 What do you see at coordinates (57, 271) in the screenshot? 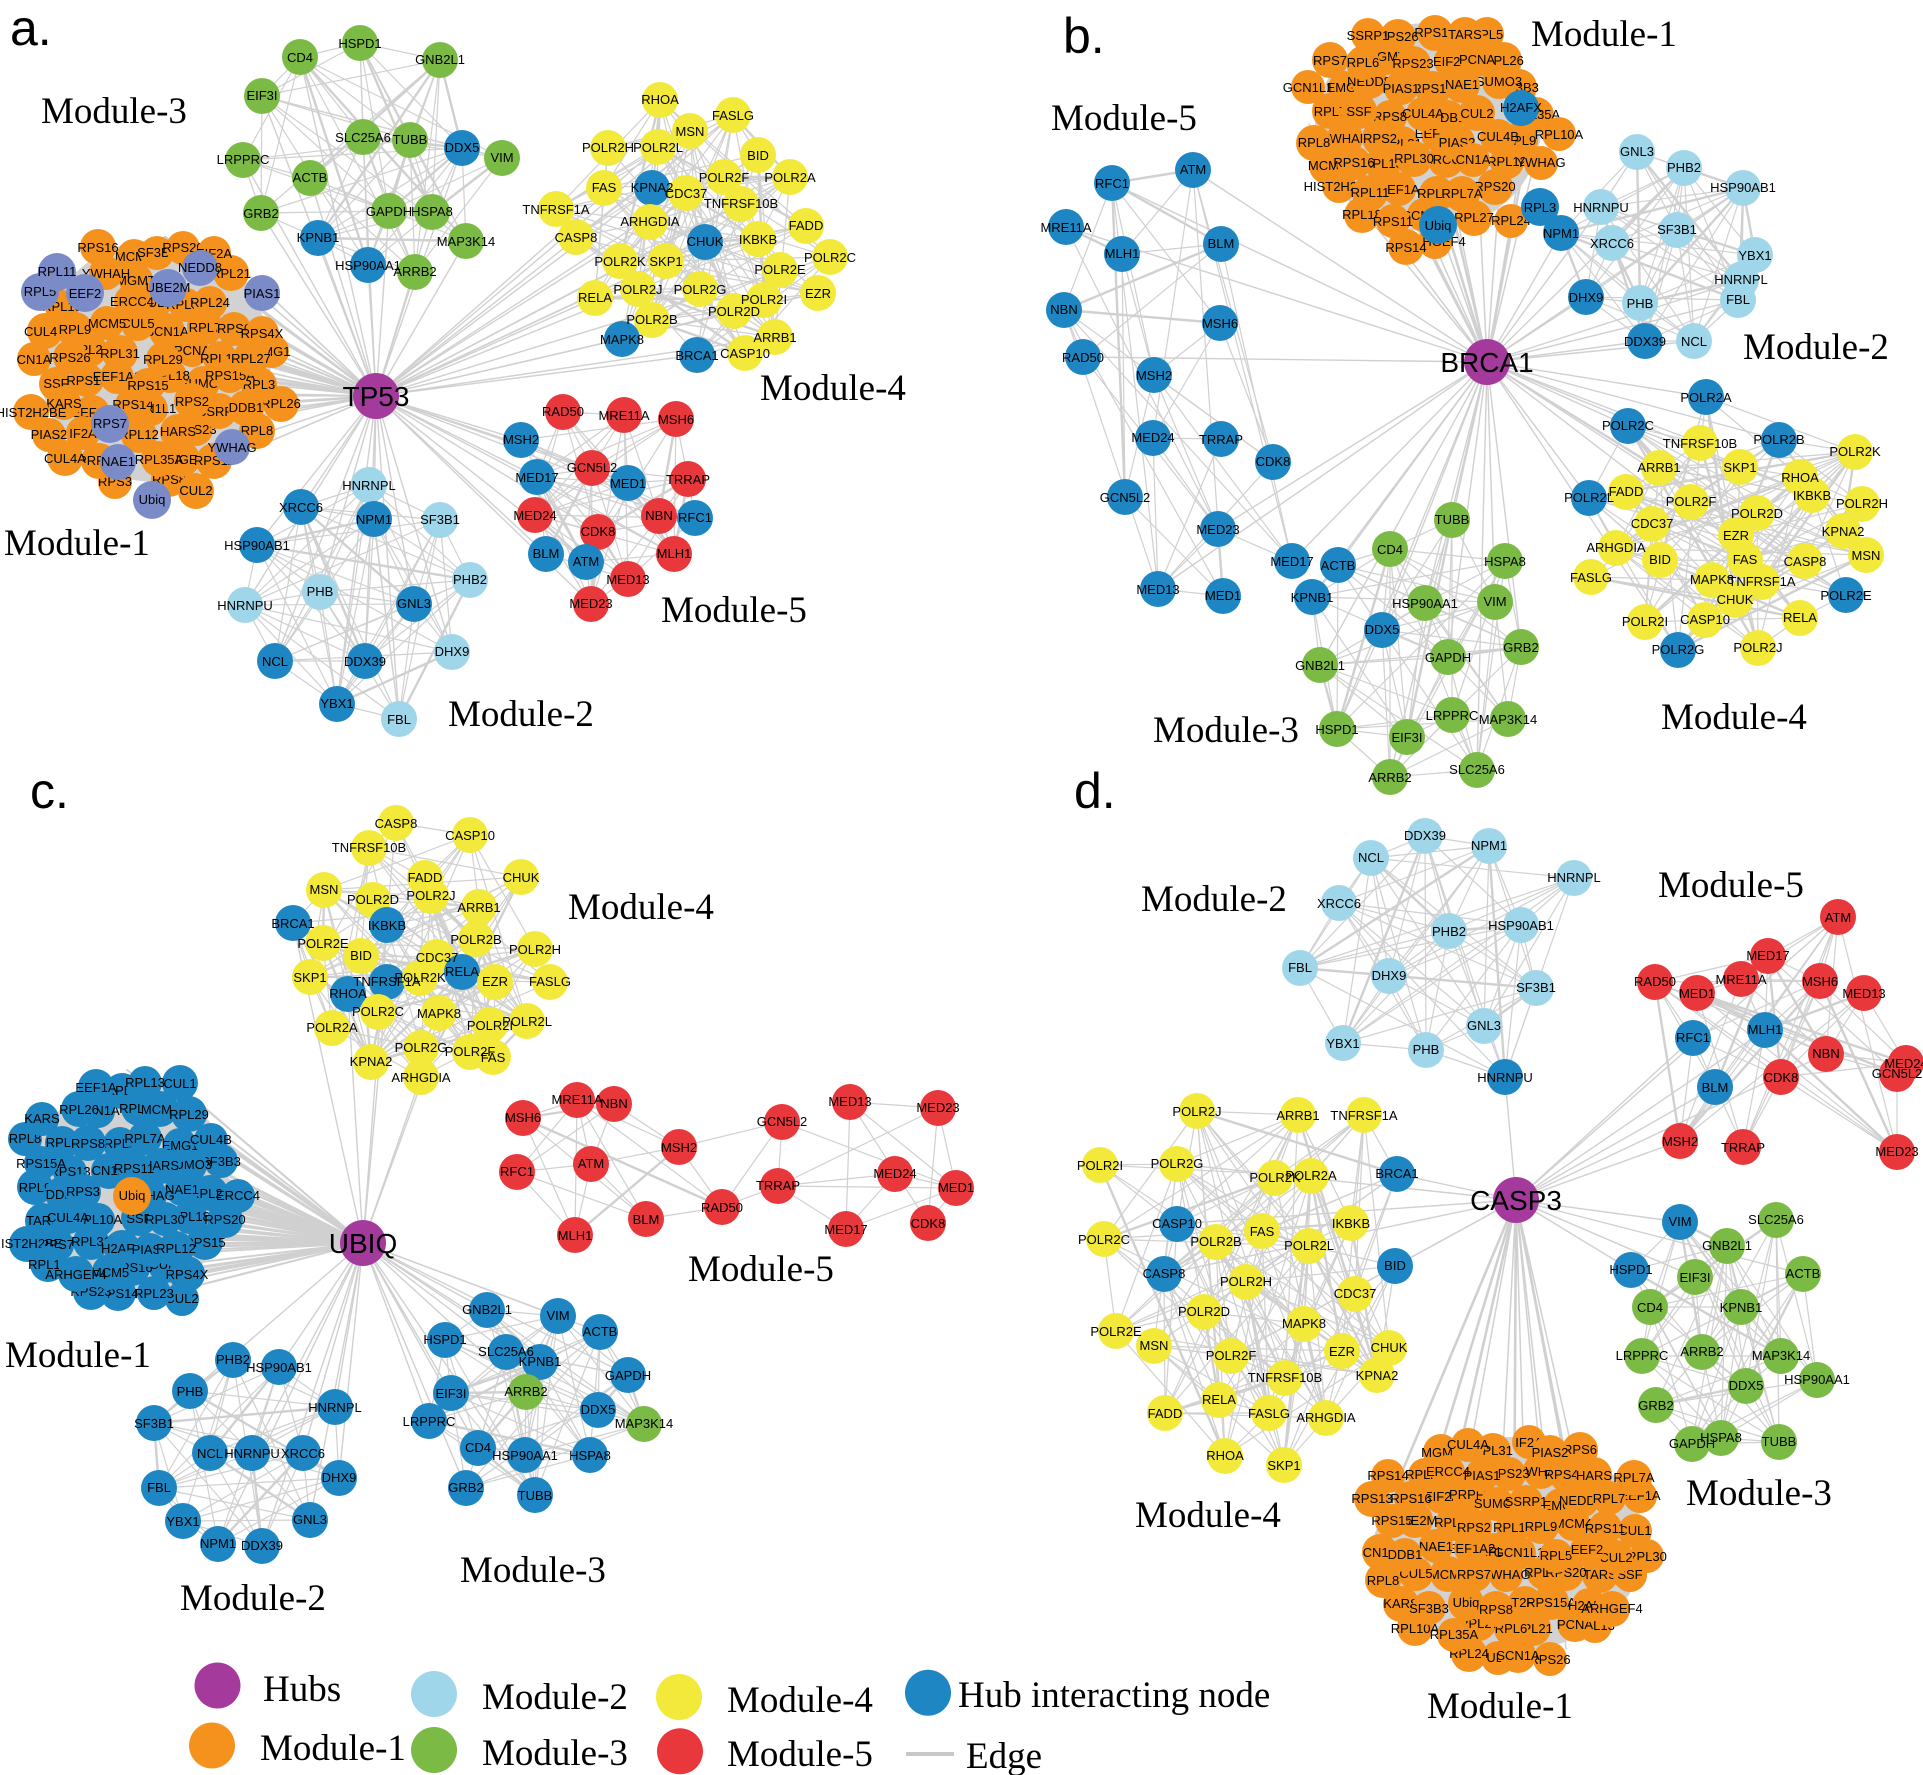
I see `svg-text: RPL11` at bounding box center [57, 271].